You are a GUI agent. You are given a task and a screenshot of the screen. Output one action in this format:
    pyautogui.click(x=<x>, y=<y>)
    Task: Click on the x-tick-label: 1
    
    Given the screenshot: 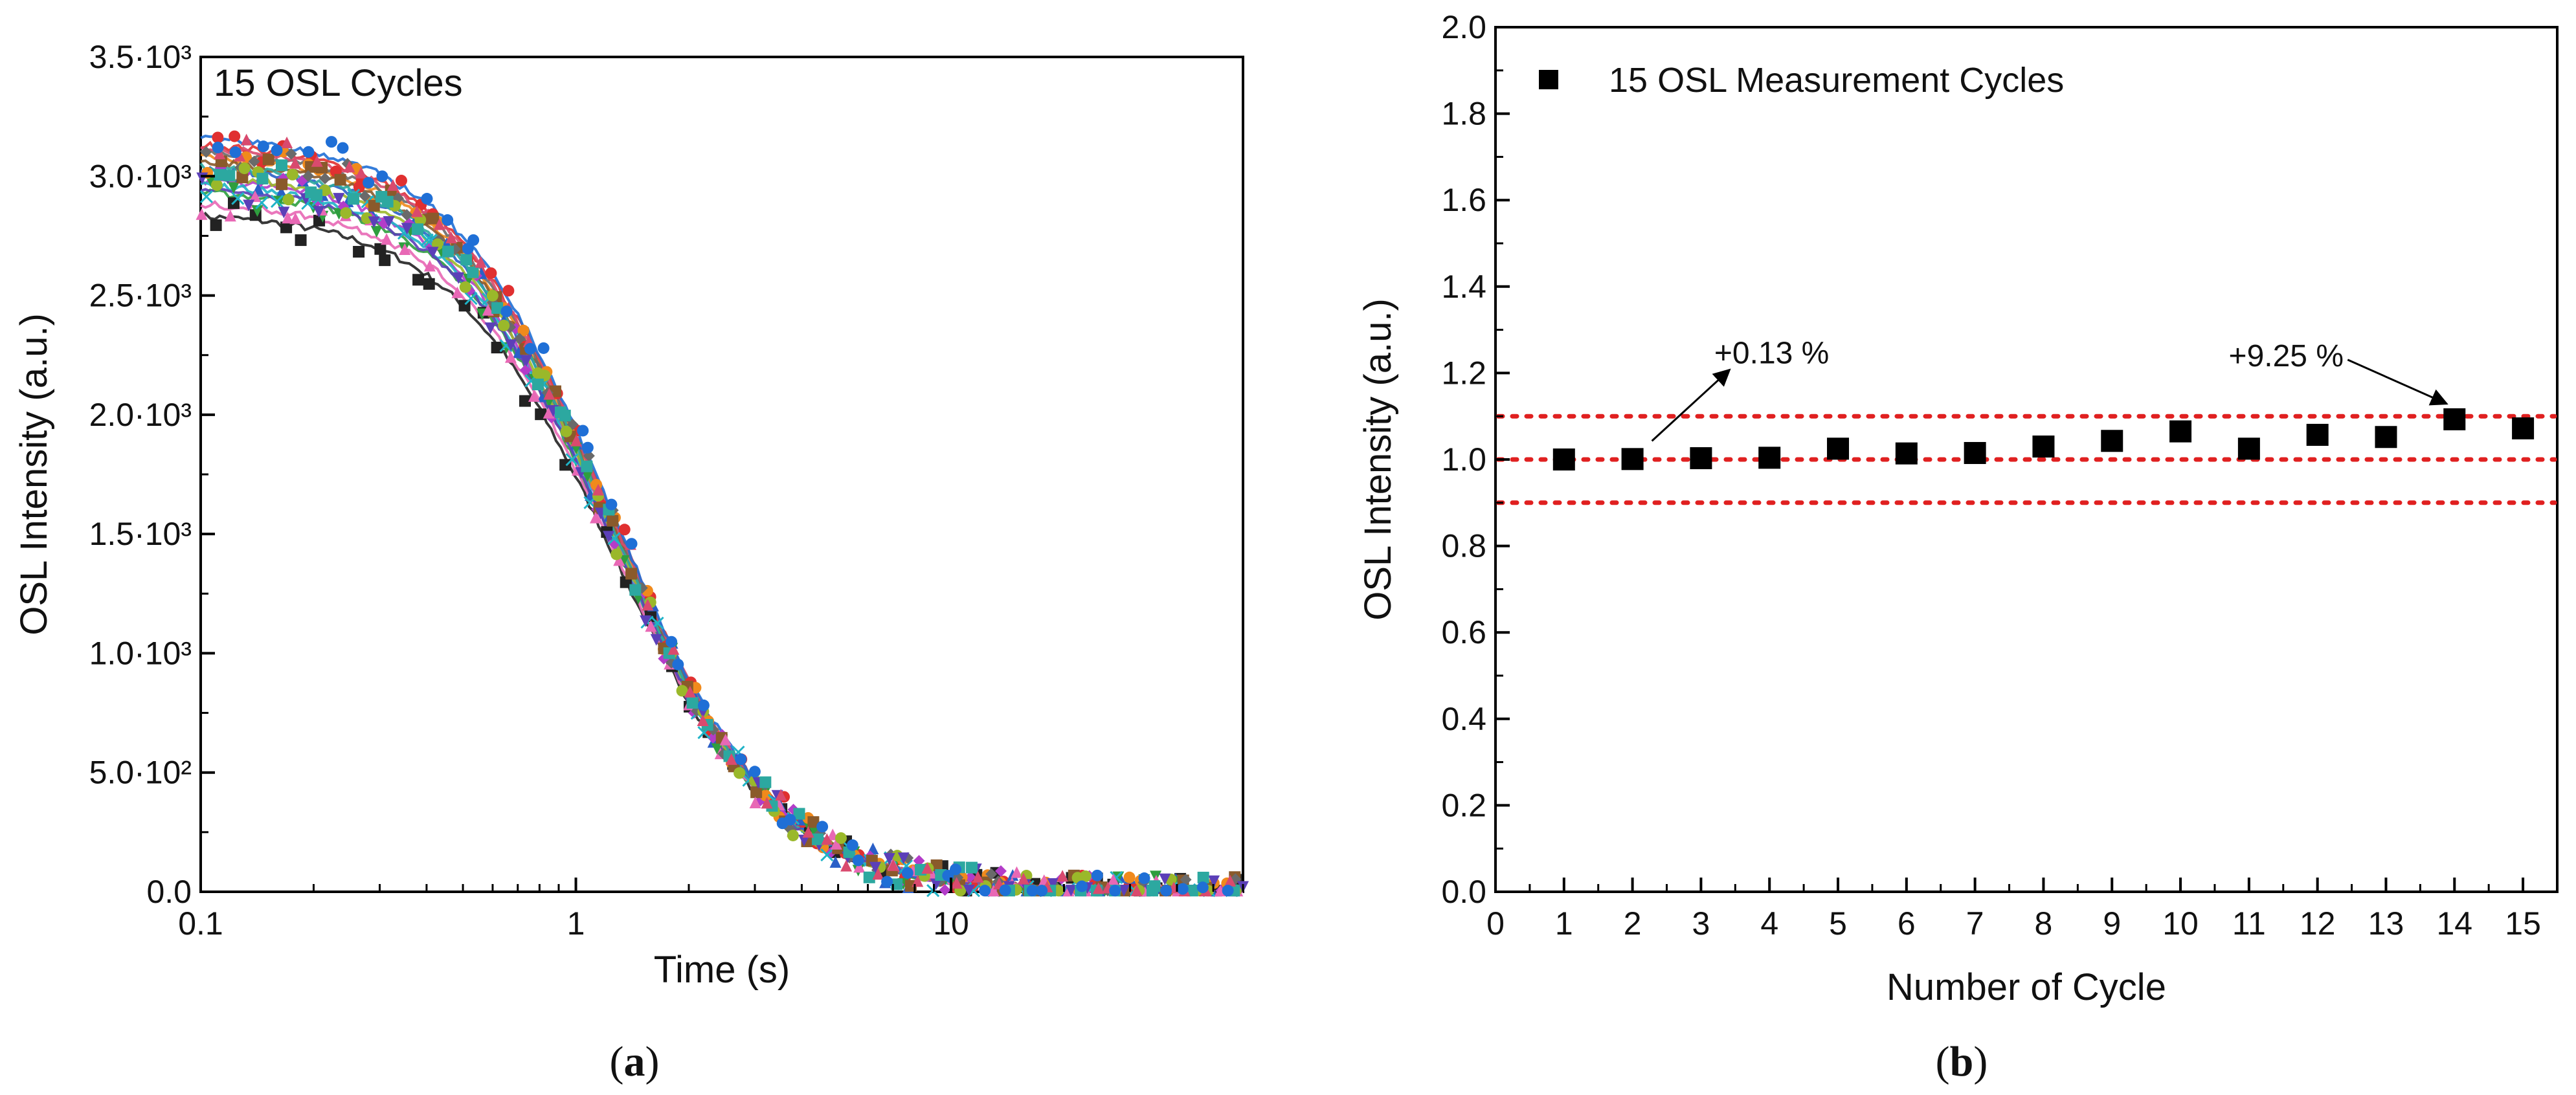 What is the action you would take?
    pyautogui.click(x=1564, y=923)
    